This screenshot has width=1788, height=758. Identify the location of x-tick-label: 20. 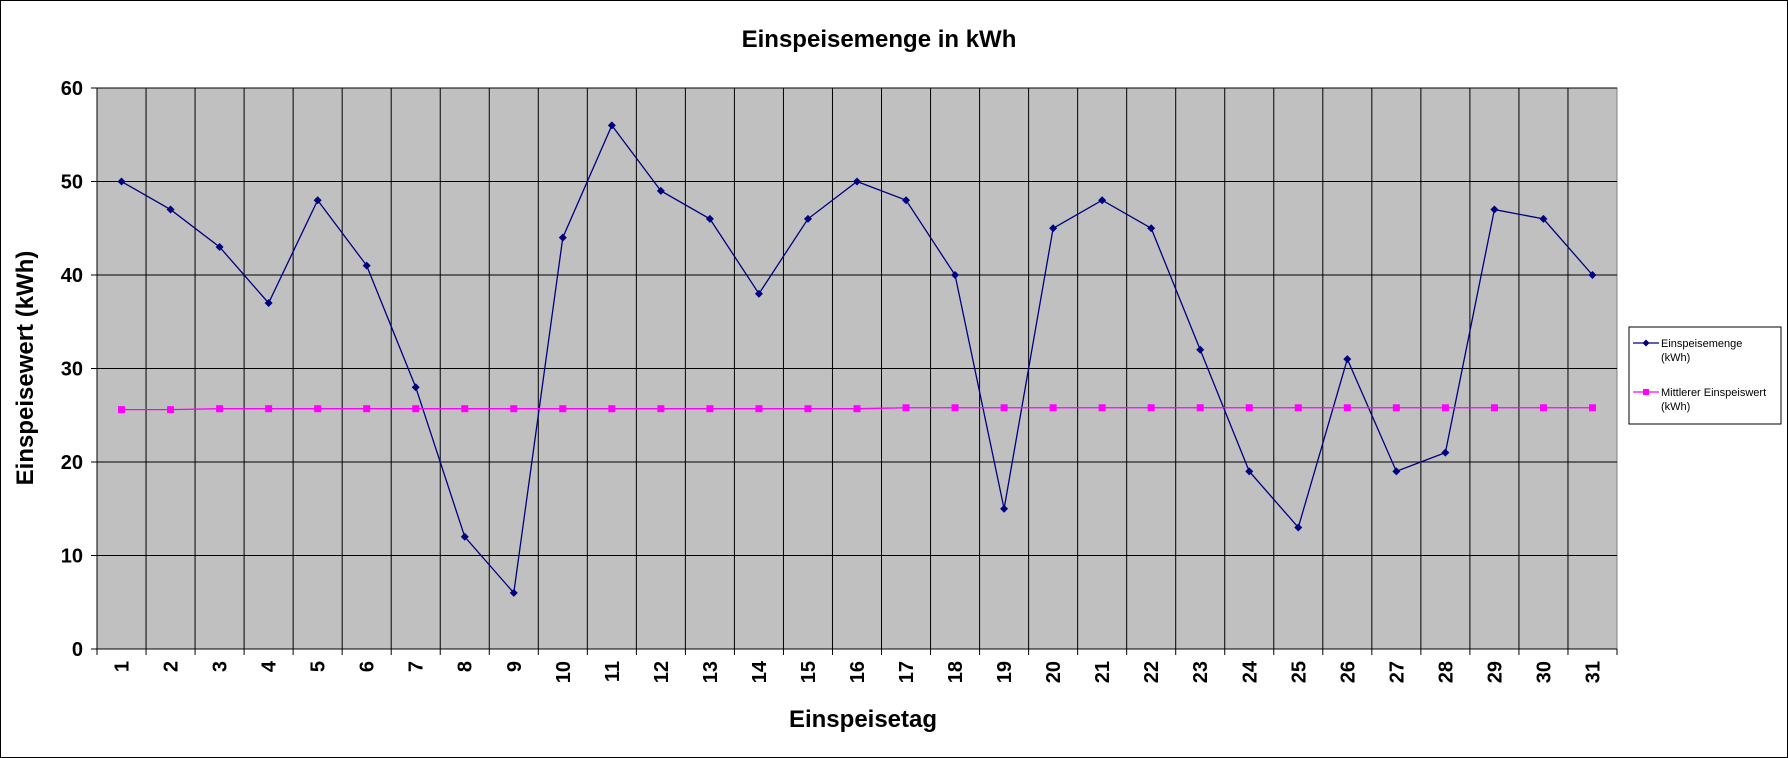
(1054, 672).